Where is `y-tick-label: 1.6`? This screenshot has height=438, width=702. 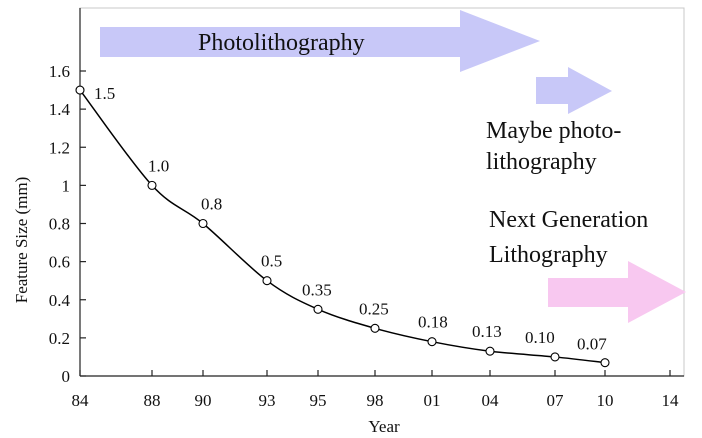 y-tick-label: 1.6 is located at coordinates (59, 71).